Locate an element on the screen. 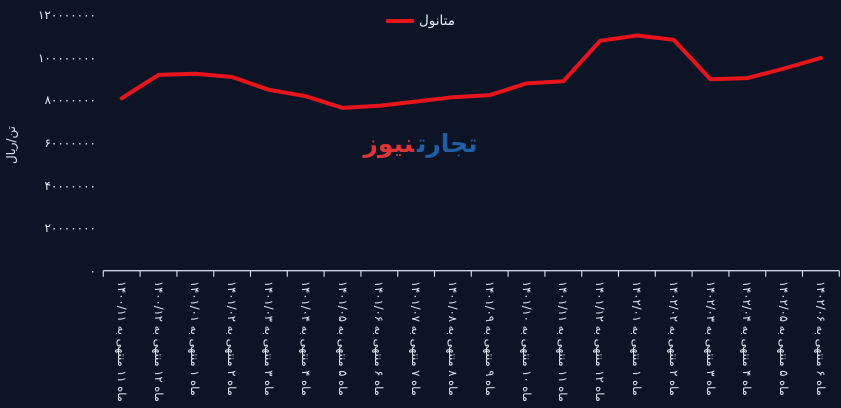 The width and height of the screenshot is (841, 408). x-tick-label: ماه ۱۰ منتهی به ۱۴۰۱/۱۰ is located at coordinates (526, 341).